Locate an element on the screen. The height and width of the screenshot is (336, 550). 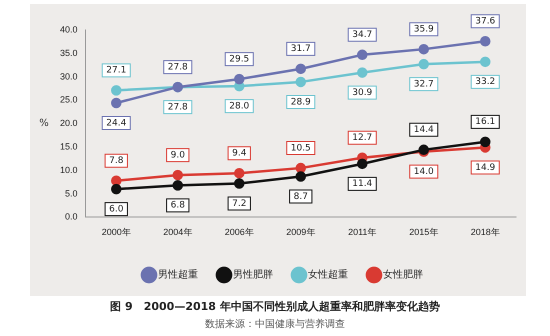
data-label: 29.5 is located at coordinates (239, 59).